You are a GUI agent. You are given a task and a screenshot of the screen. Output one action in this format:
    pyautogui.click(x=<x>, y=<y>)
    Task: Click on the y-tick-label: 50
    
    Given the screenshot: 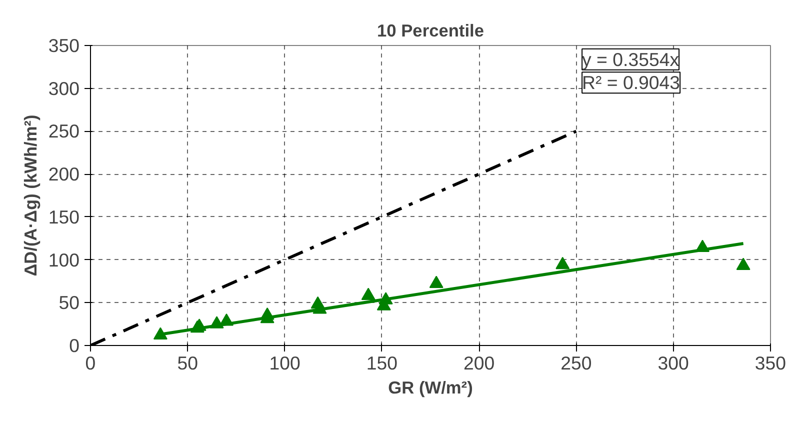 What is the action you would take?
    pyautogui.click(x=69, y=303)
    